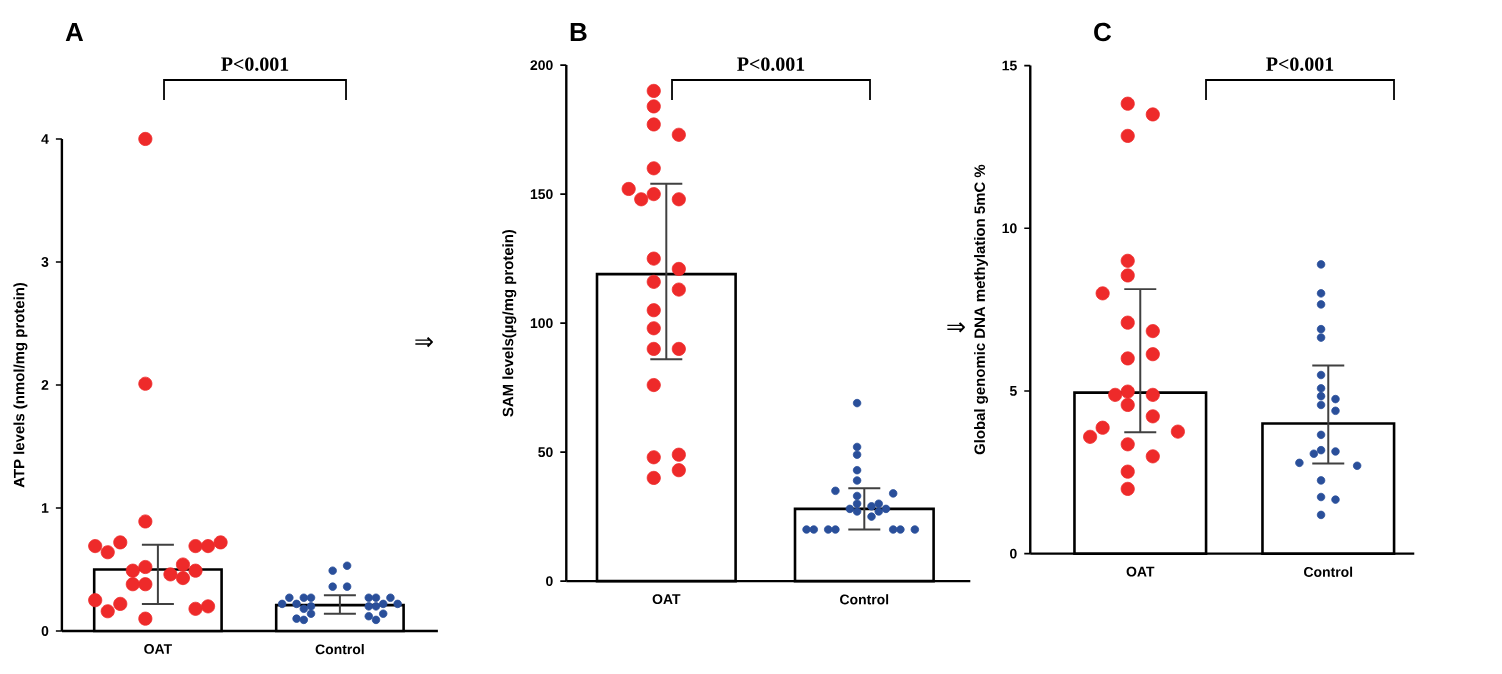 This screenshot has height=674, width=1502. Describe the element at coordinates (255, 64) in the screenshot. I see `text: P<0.001` at that location.